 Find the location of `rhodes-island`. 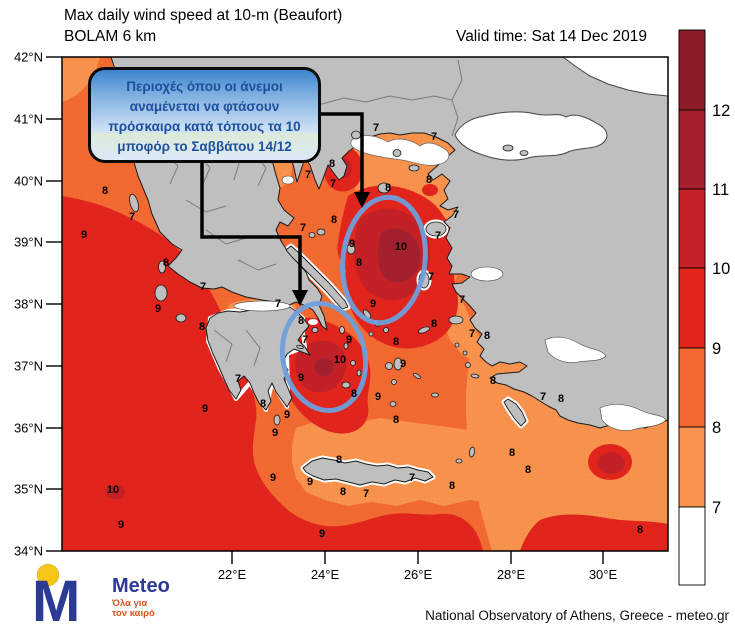

rhodes-island is located at coordinates (515, 412).